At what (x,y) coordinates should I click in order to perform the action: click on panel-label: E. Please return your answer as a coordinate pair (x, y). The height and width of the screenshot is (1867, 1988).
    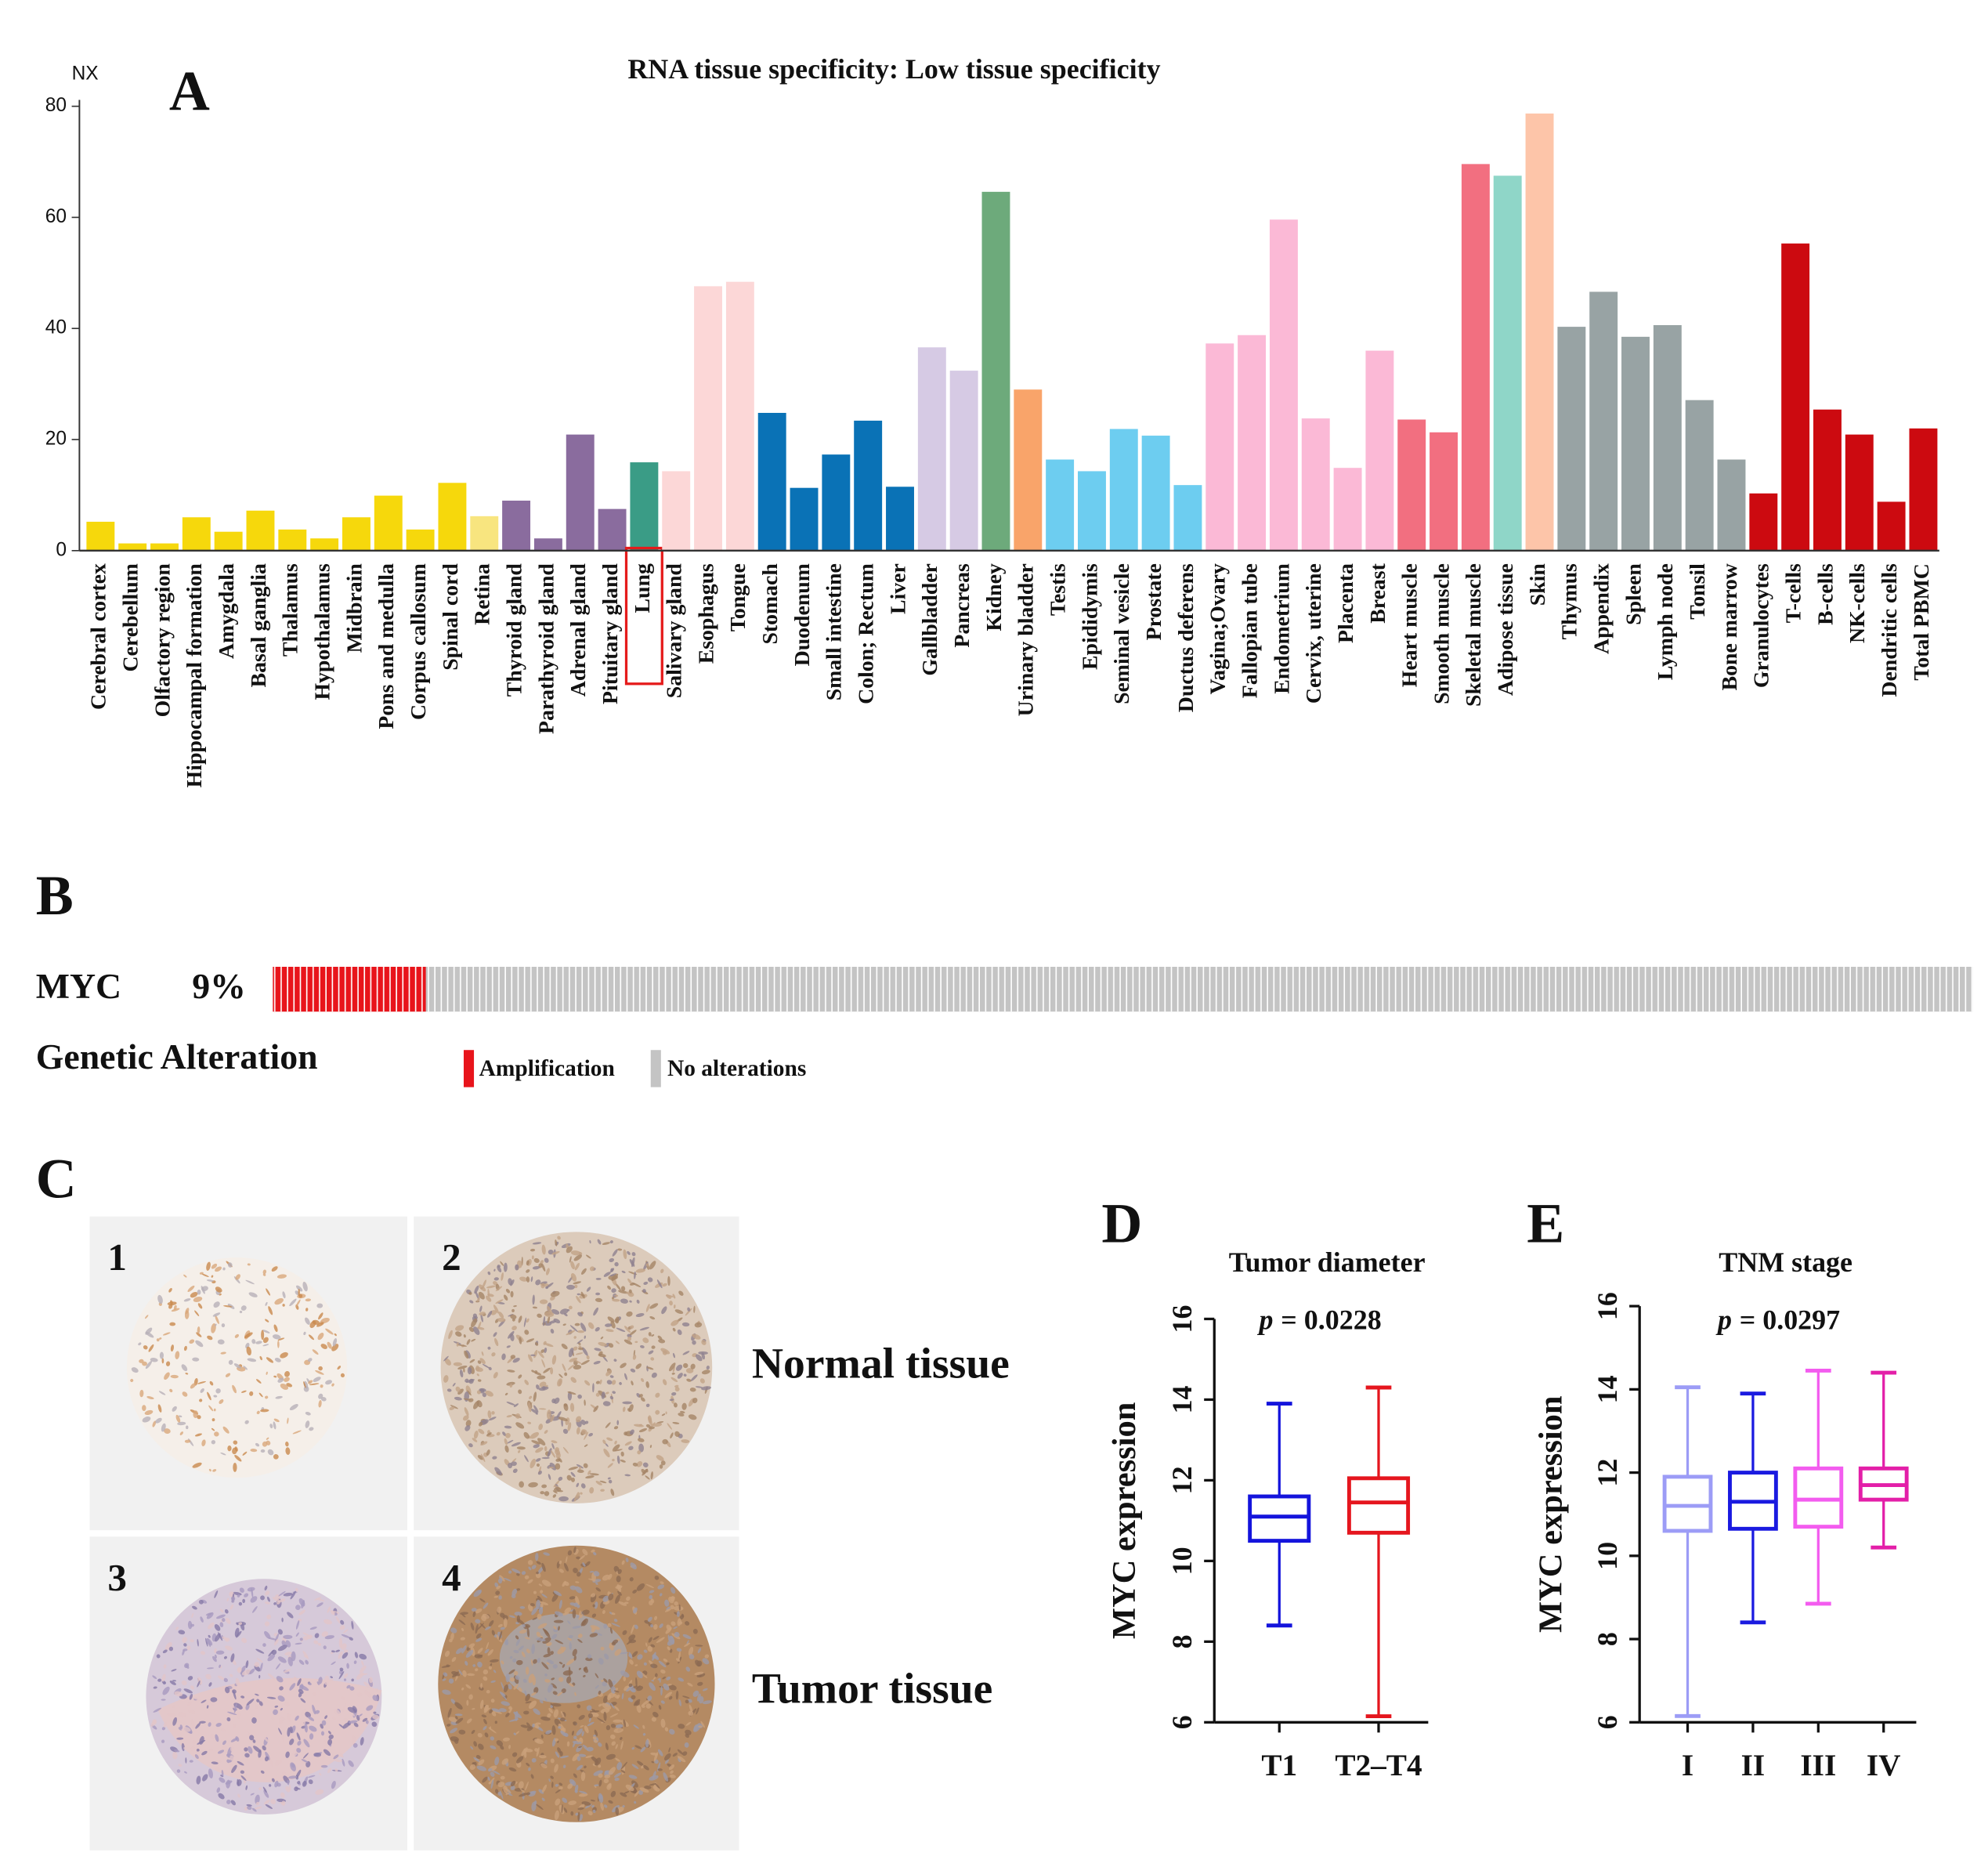
    Looking at the image, I should click on (1545, 1223).